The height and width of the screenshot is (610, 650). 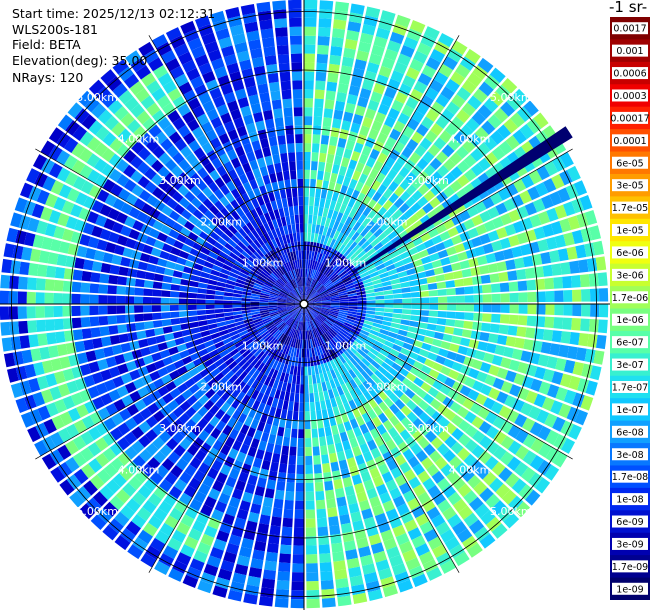 I want to click on beam-blockage-sector, so click(x=462, y=200).